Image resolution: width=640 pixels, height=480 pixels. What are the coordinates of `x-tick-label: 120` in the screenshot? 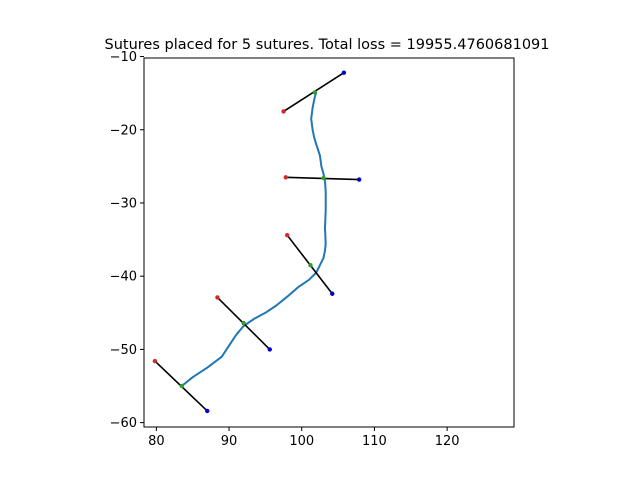 It's located at (447, 441).